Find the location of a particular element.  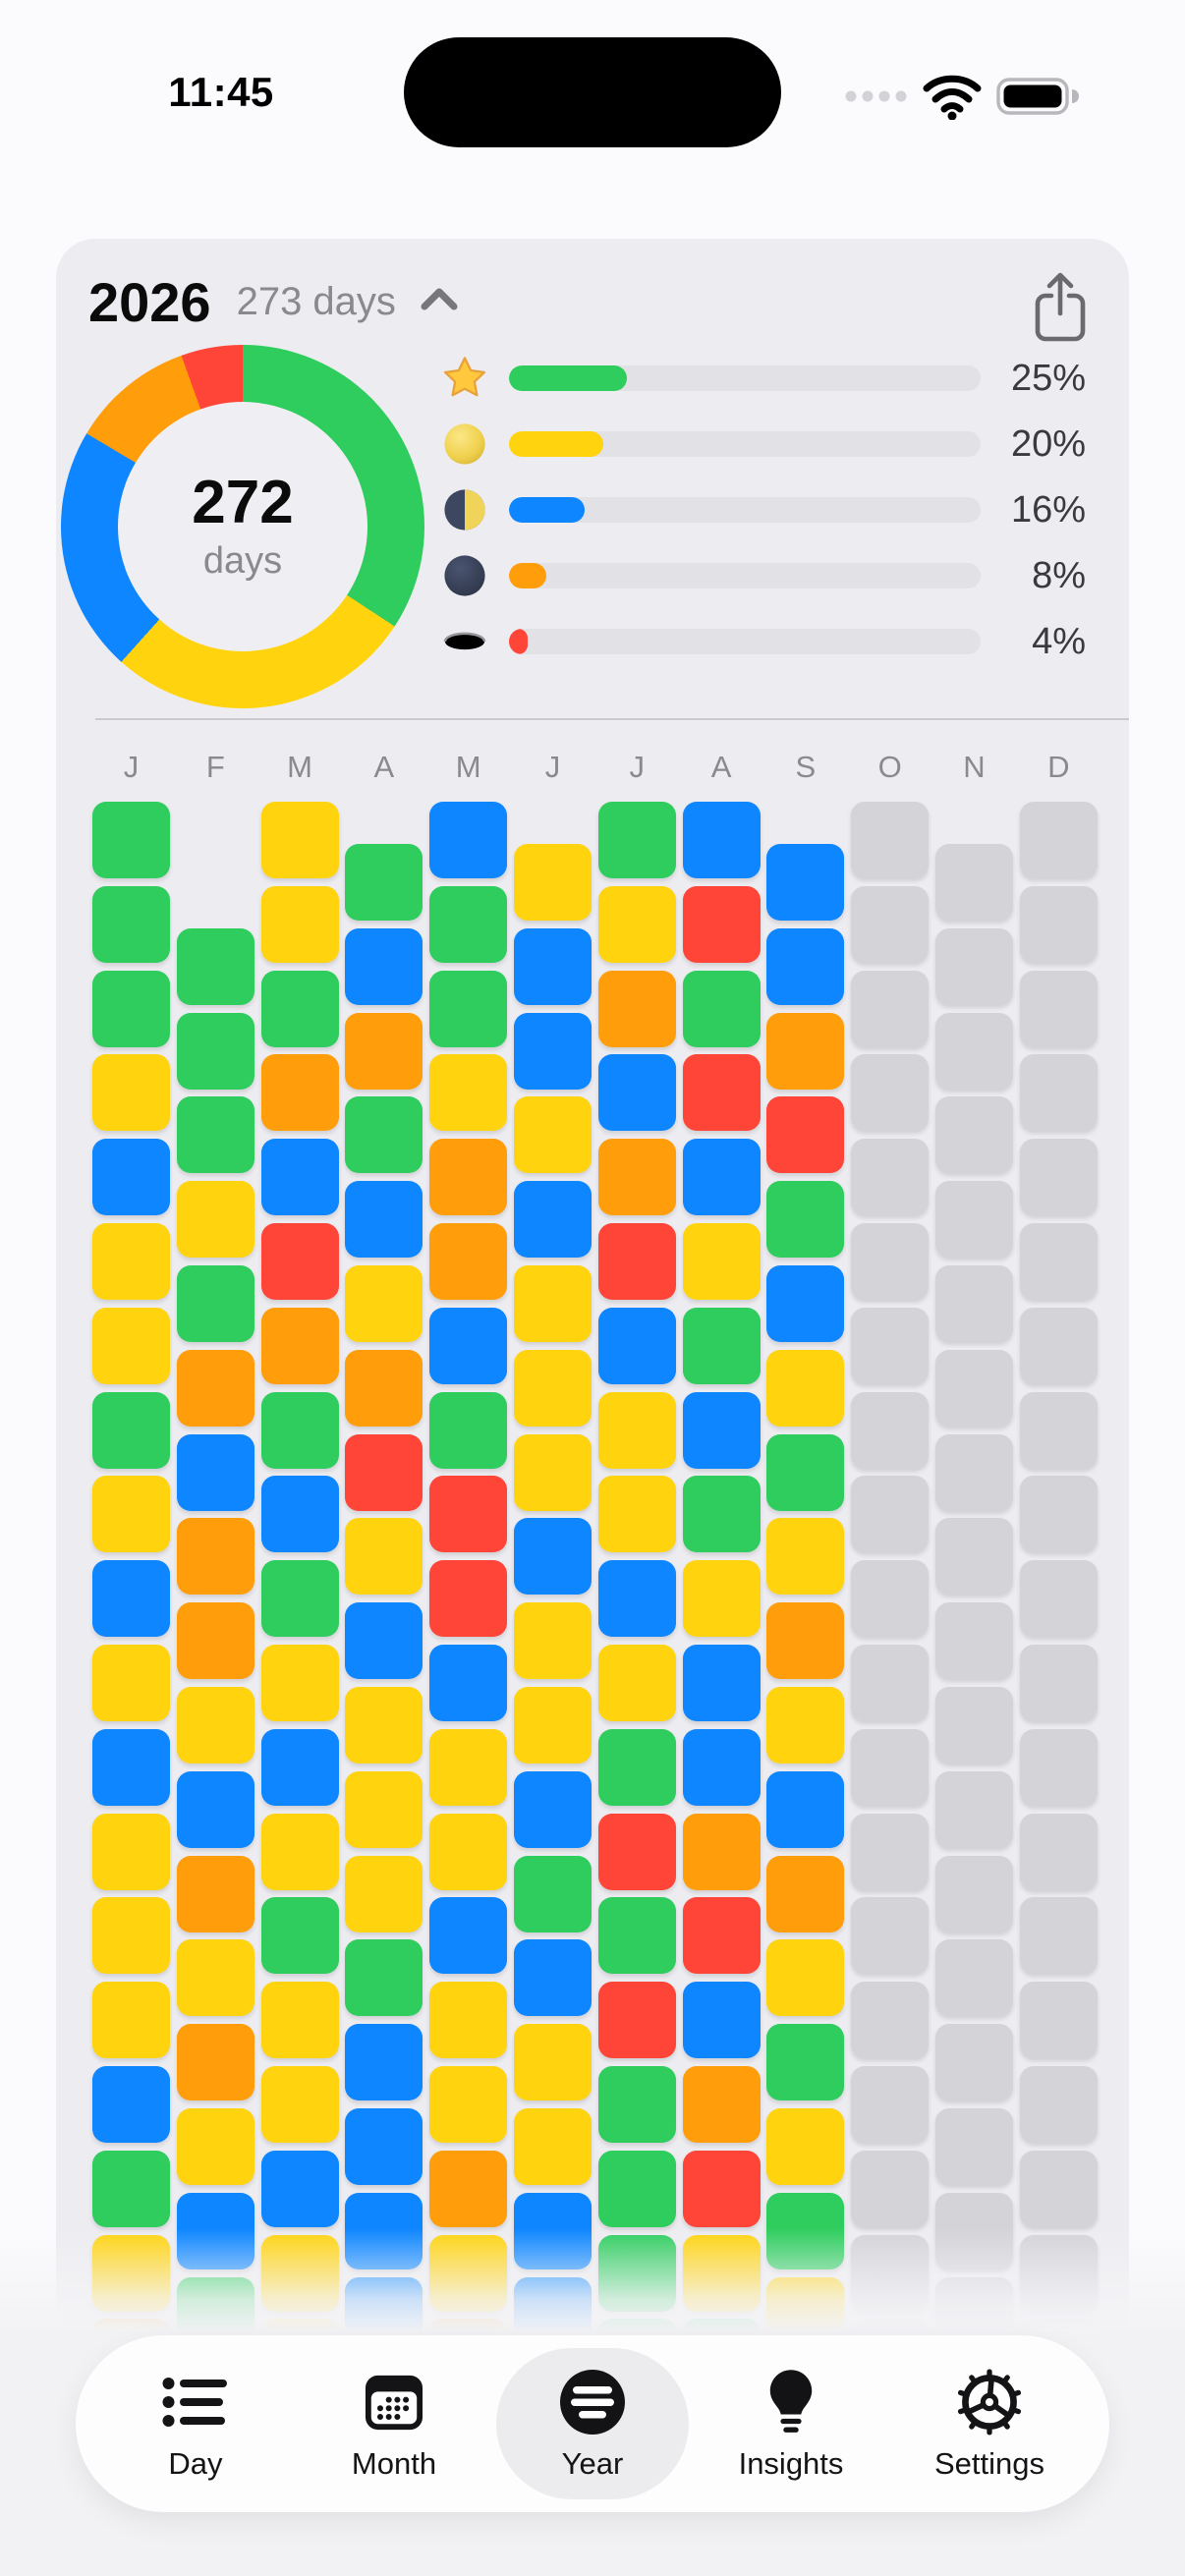

tab-insights: Insights is located at coordinates (791, 2423).